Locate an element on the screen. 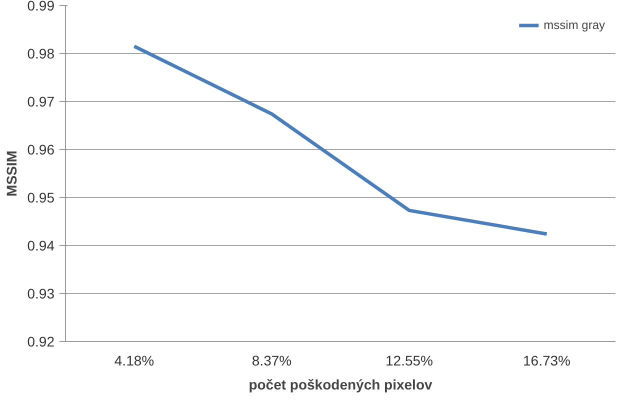 The height and width of the screenshot is (401, 628). legend-label: mssim gray is located at coordinates (574, 25).